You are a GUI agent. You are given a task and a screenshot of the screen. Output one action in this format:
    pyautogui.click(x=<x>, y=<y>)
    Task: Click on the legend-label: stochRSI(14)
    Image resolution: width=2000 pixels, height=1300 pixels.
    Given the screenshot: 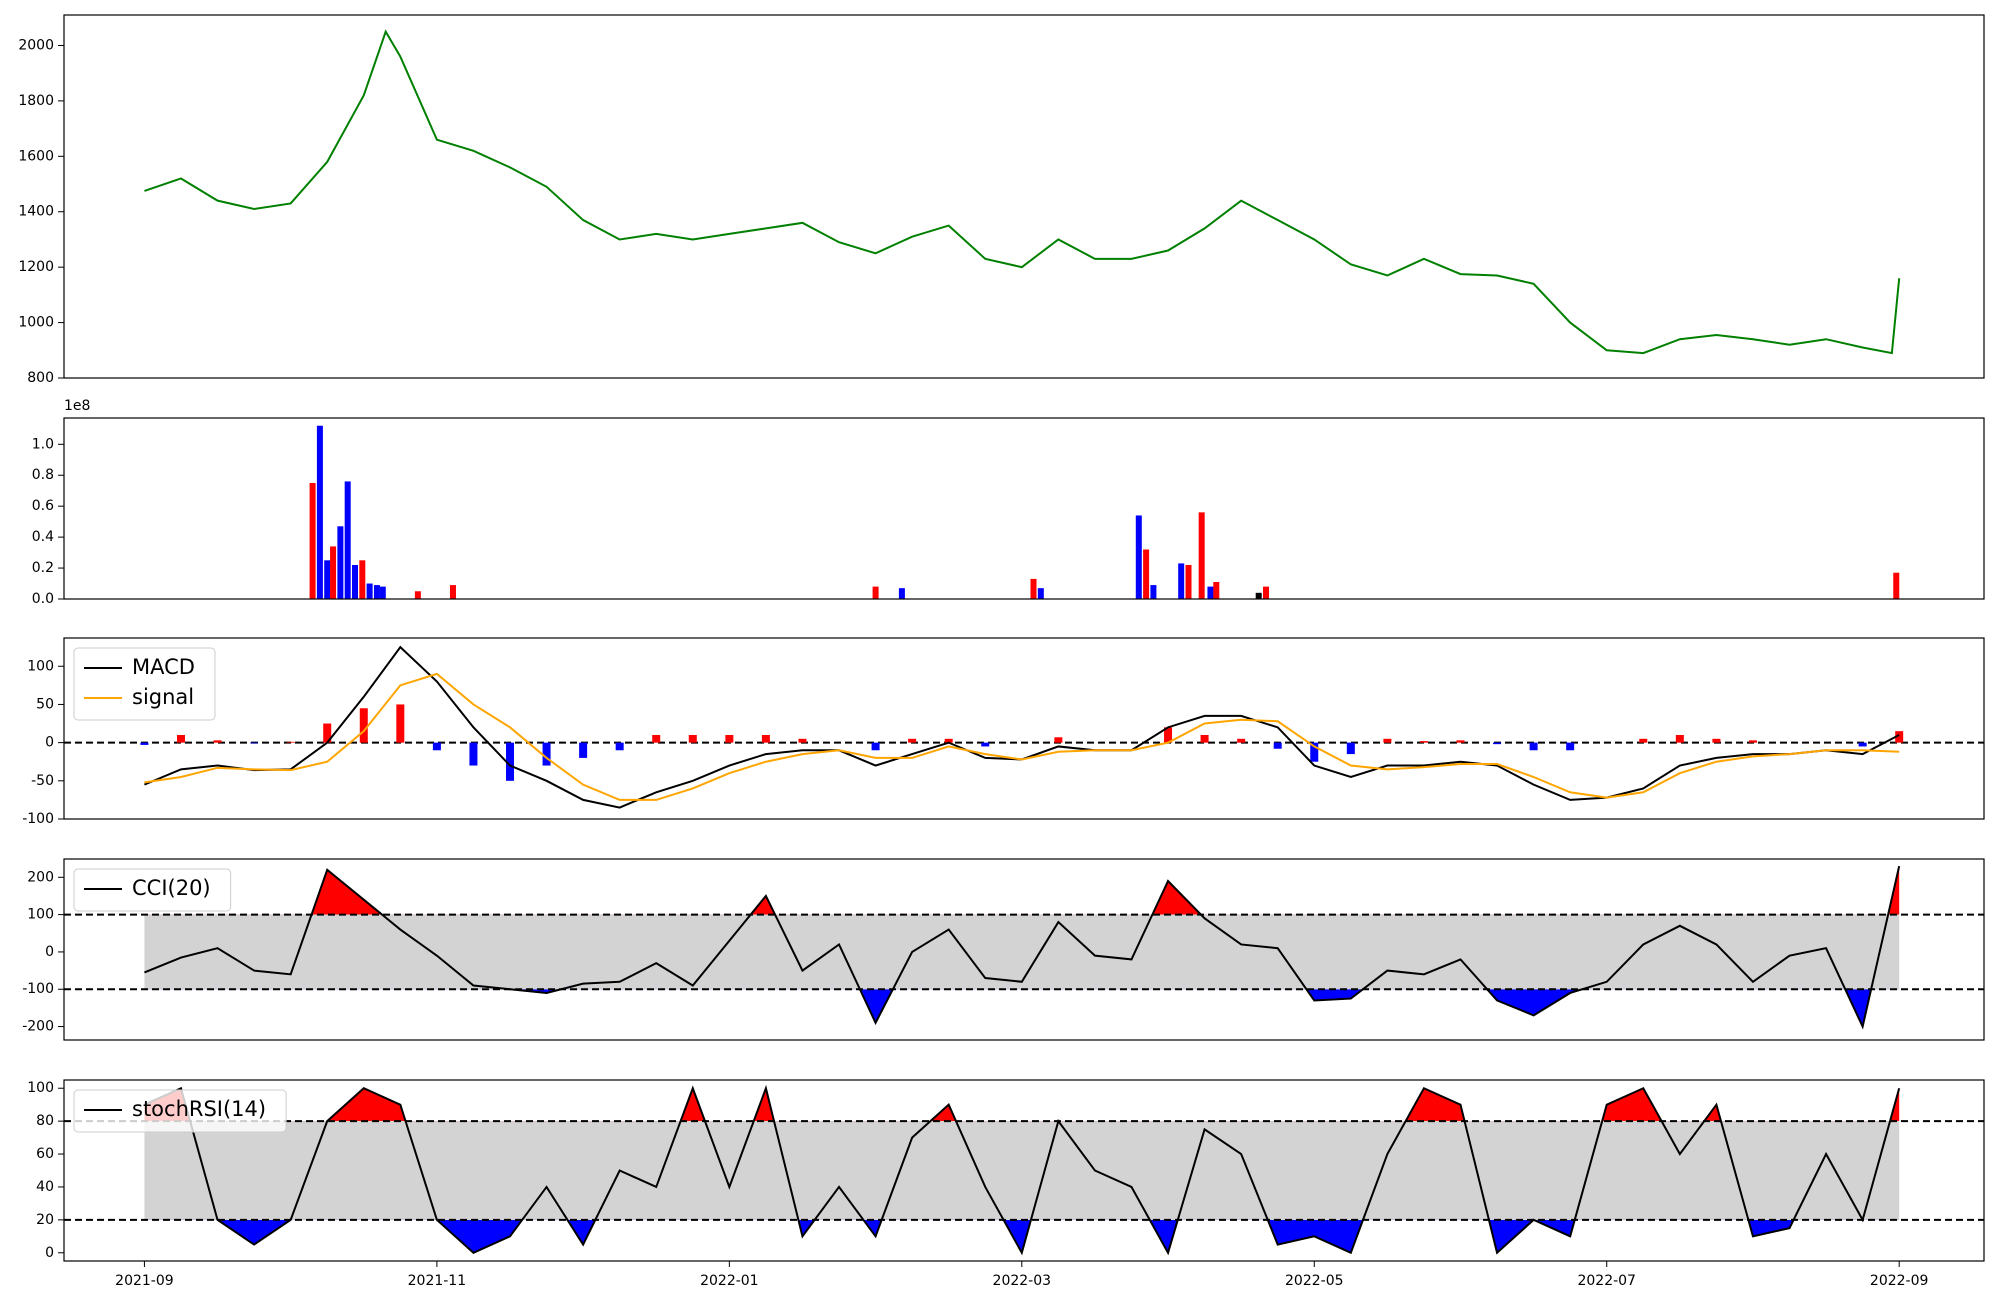 What is the action you would take?
    pyautogui.click(x=199, y=1109)
    